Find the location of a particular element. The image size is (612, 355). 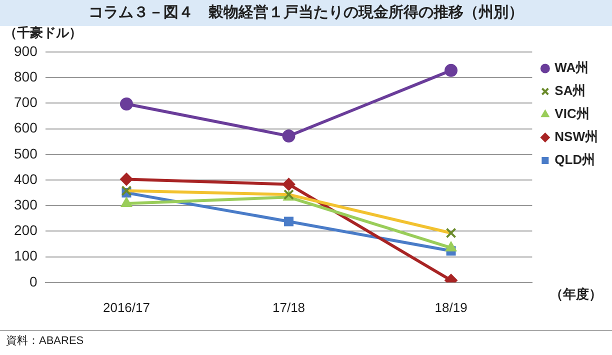

y-tick-label: 500 is located at coordinates (26, 153).